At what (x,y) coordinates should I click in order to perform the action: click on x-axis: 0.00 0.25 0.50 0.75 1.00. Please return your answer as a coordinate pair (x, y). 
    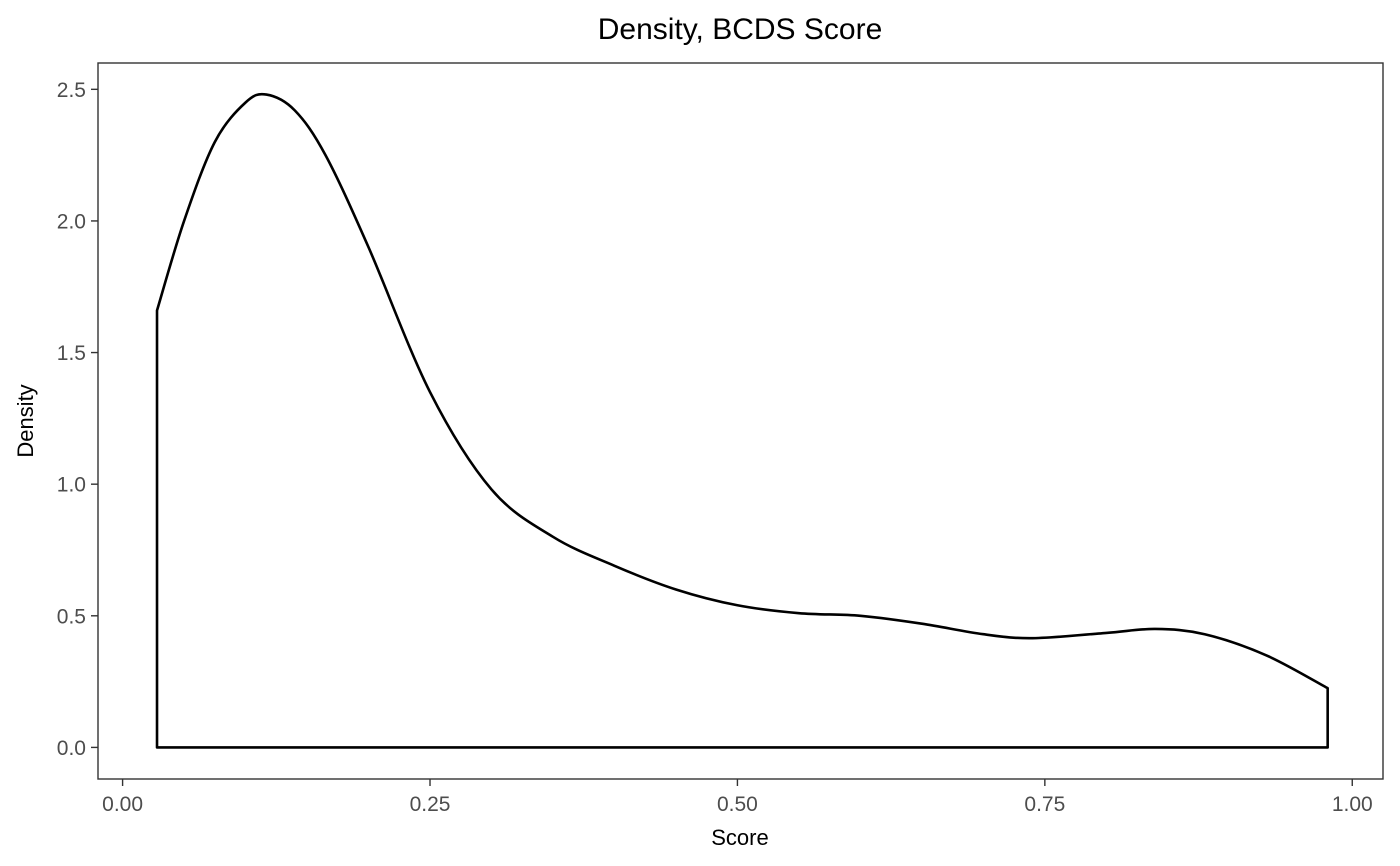
    Looking at the image, I should click on (737, 797).